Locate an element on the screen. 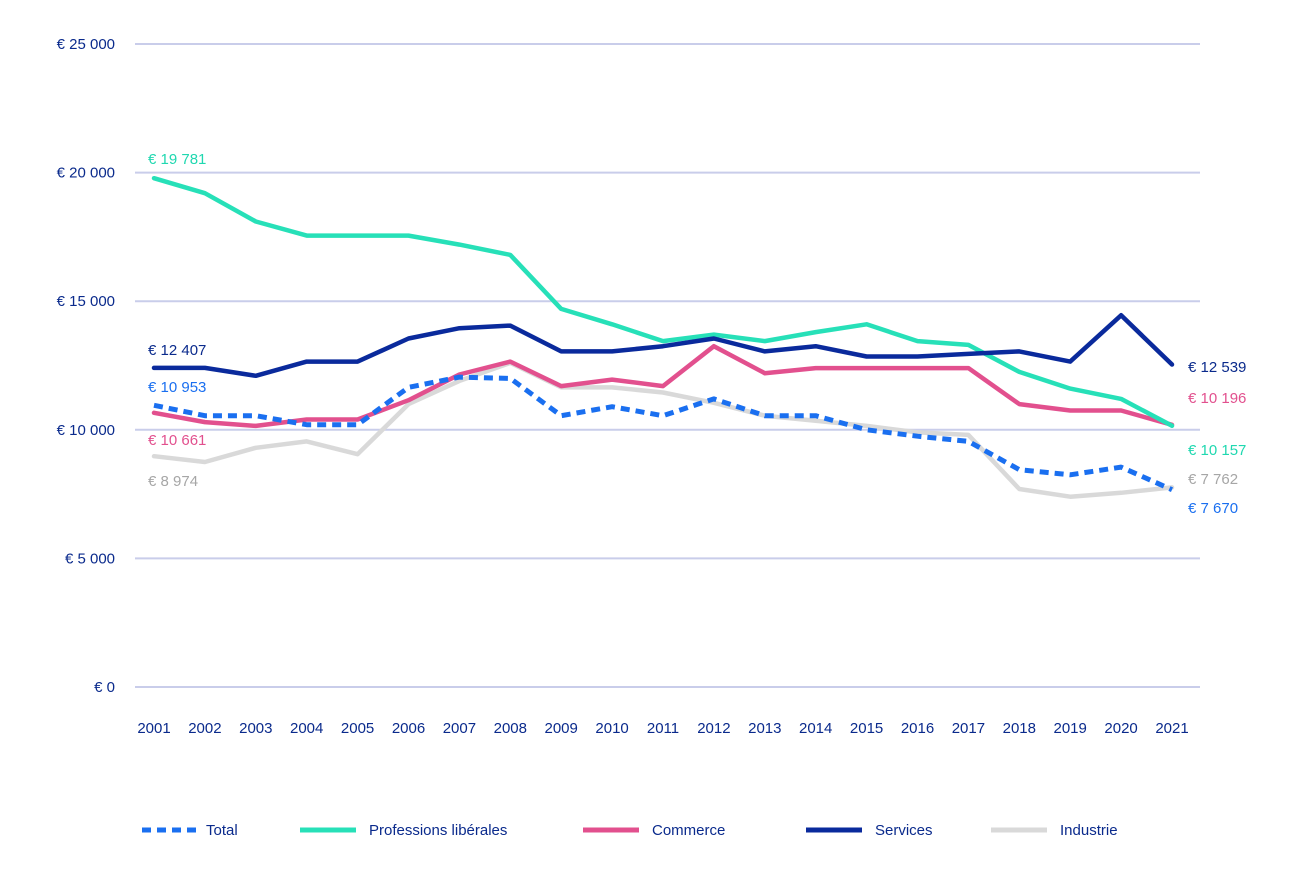 Image resolution: width=1301 pixels, height=874 pixels. x-tick-label: 2017 is located at coordinates (968, 728).